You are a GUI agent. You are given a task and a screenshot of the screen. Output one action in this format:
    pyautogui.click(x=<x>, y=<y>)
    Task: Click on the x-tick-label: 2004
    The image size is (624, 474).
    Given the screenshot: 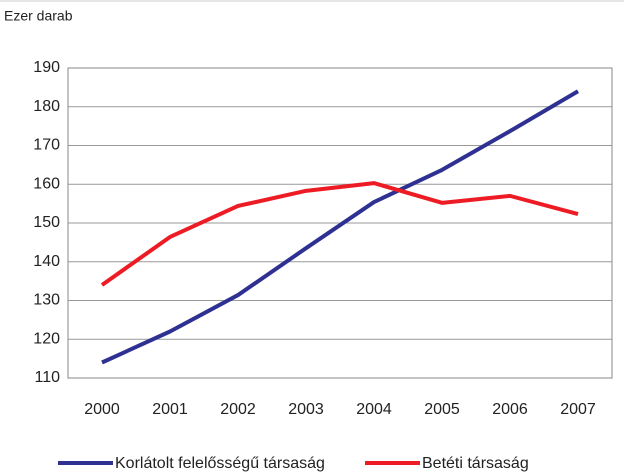 What is the action you would take?
    pyautogui.click(x=374, y=409)
    